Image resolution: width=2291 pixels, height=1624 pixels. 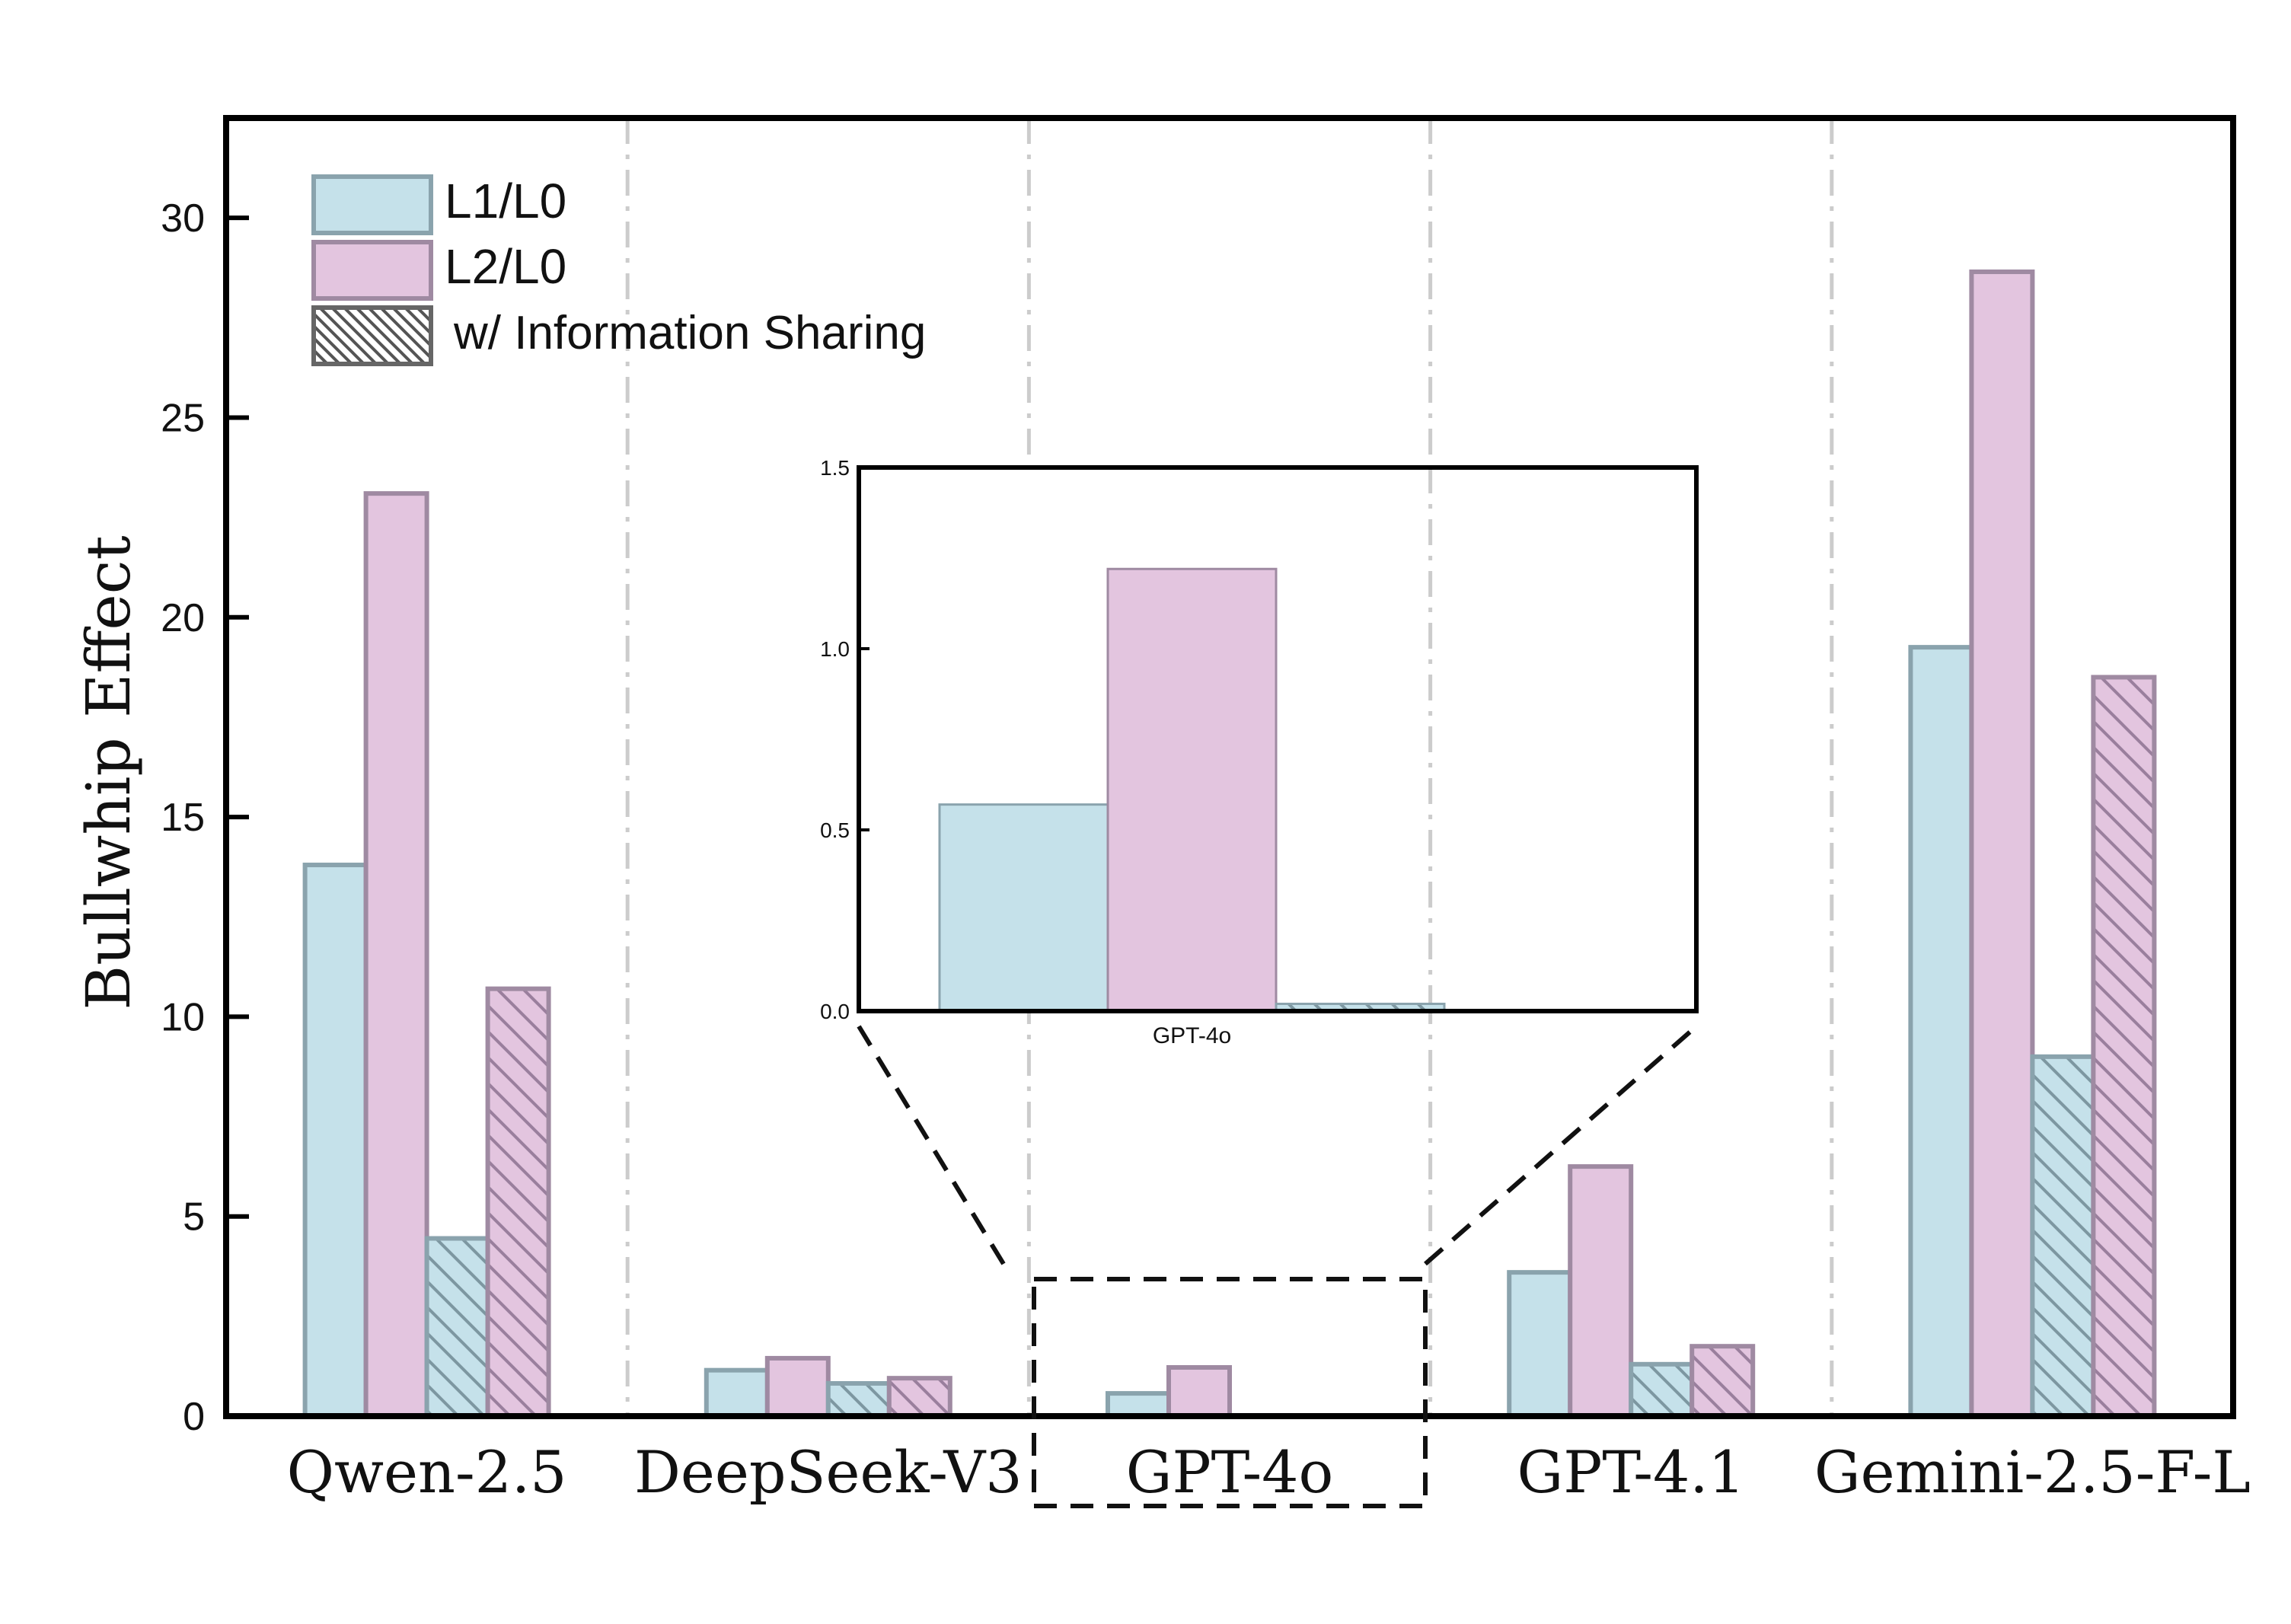 I want to click on legend-item: L2/L0, so click(x=438, y=270).